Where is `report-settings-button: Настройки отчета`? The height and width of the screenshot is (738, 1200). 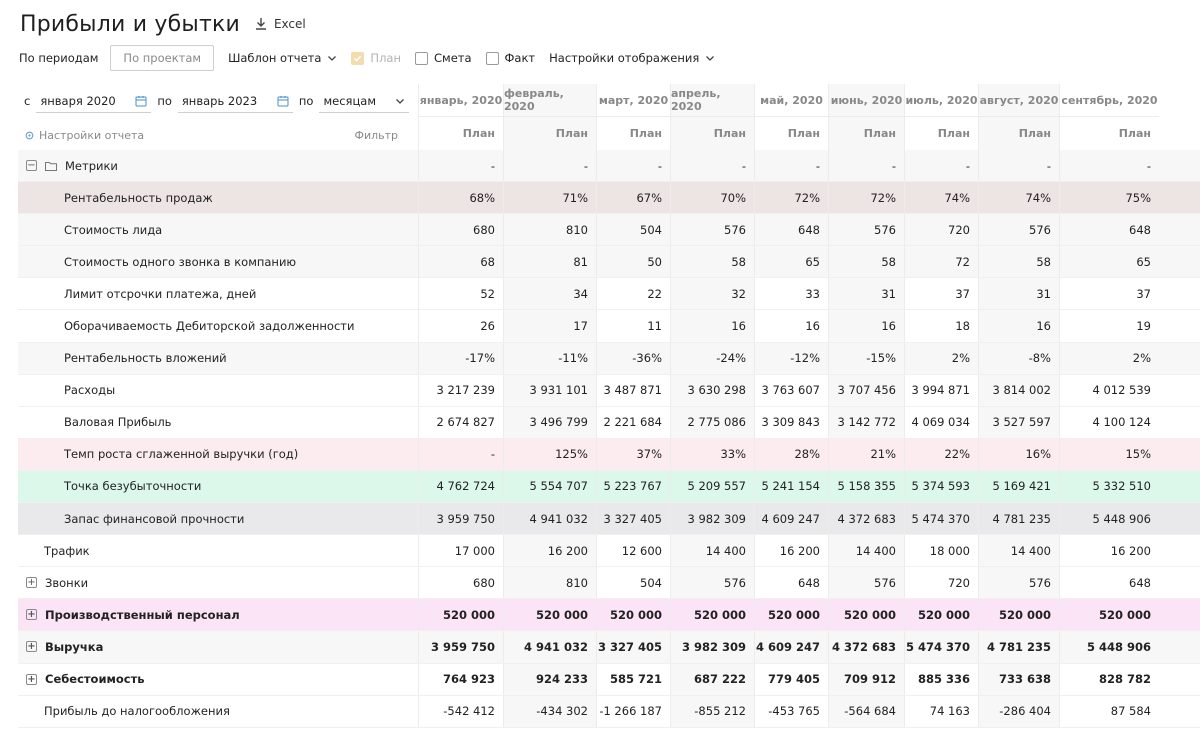
report-settings-button: Настройки отчета is located at coordinates (81, 135).